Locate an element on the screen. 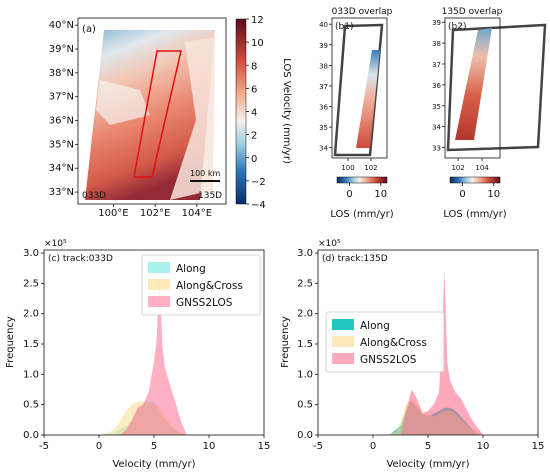  colorbar-tick-label: 6 is located at coordinates (254, 89).